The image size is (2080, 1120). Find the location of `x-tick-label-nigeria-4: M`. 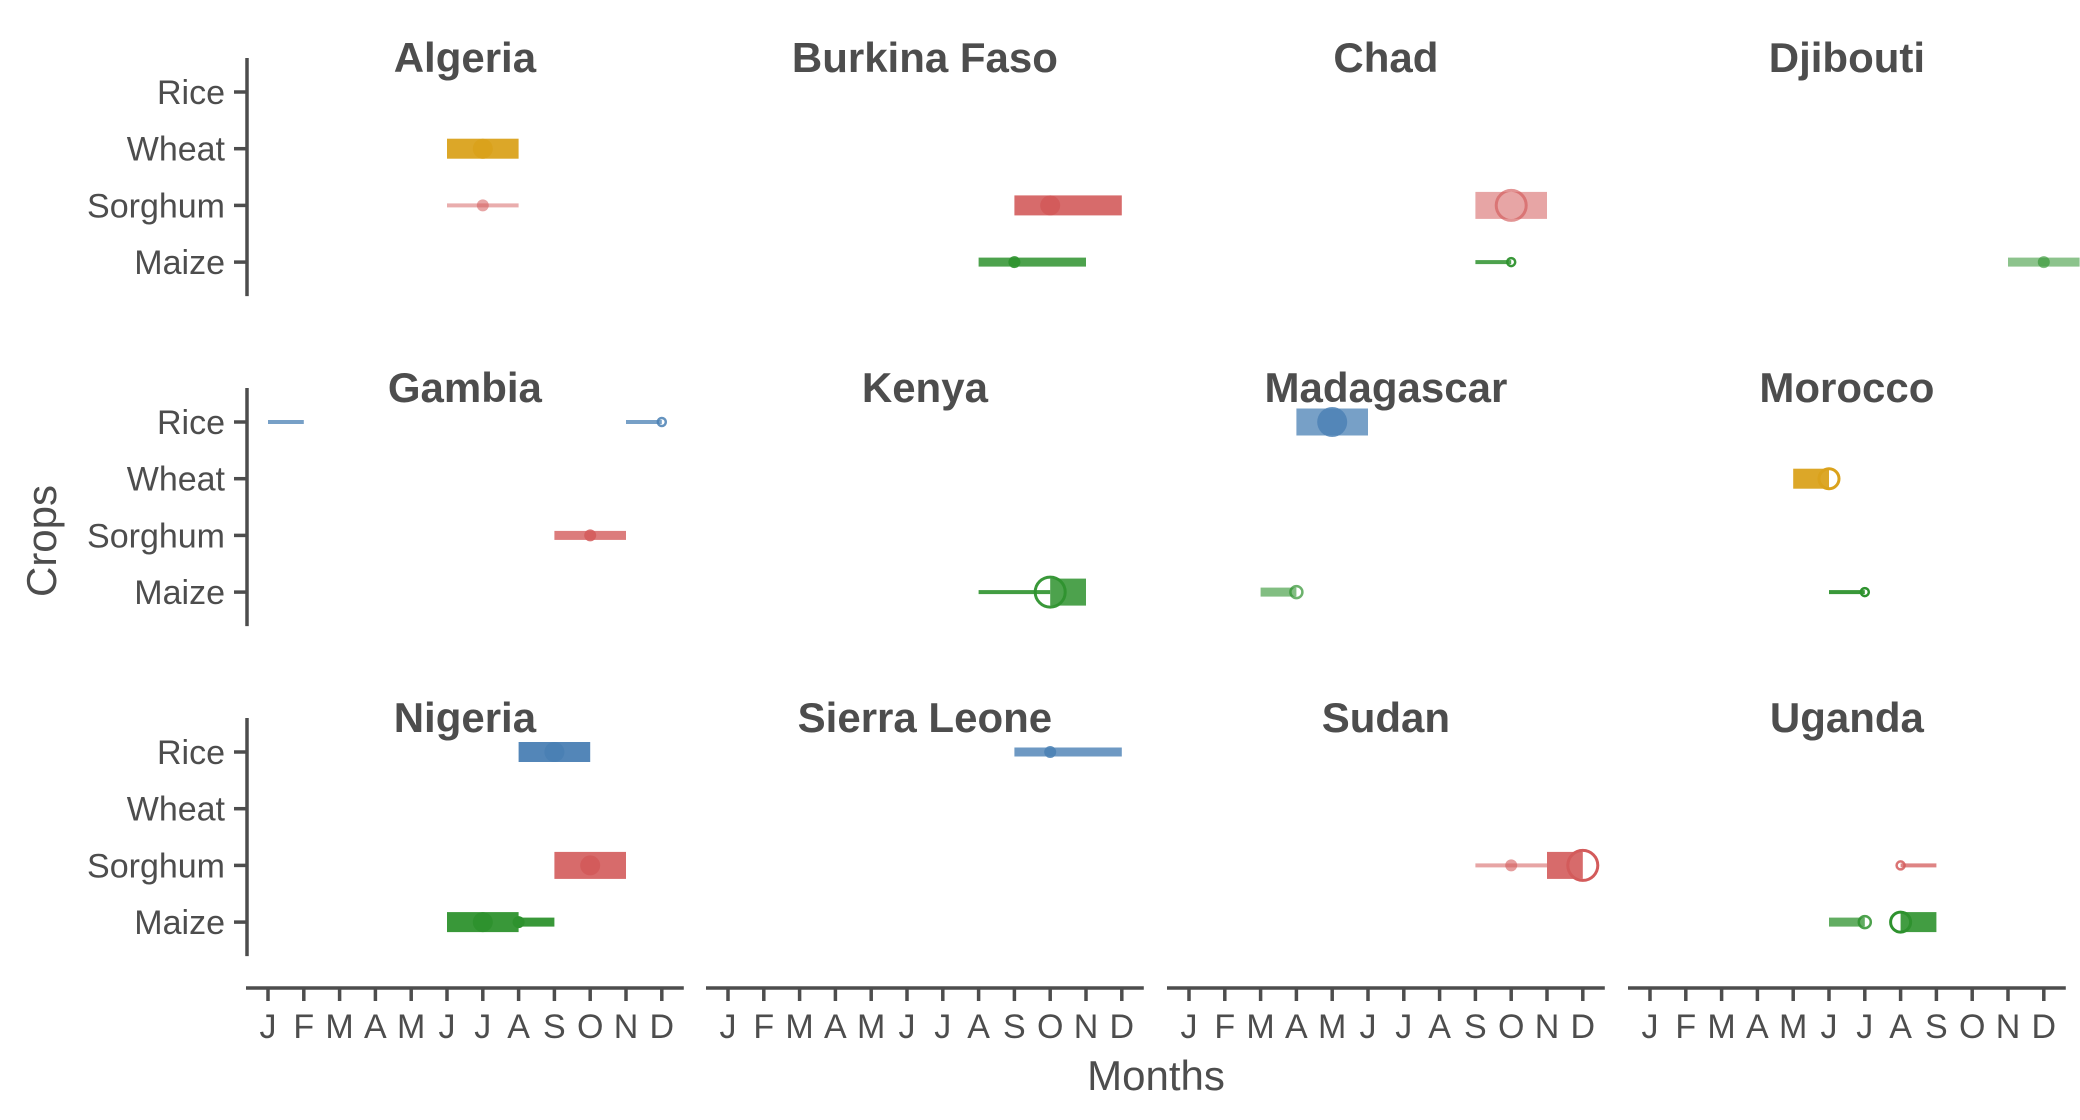

x-tick-label-nigeria-4: M is located at coordinates (411, 1027).